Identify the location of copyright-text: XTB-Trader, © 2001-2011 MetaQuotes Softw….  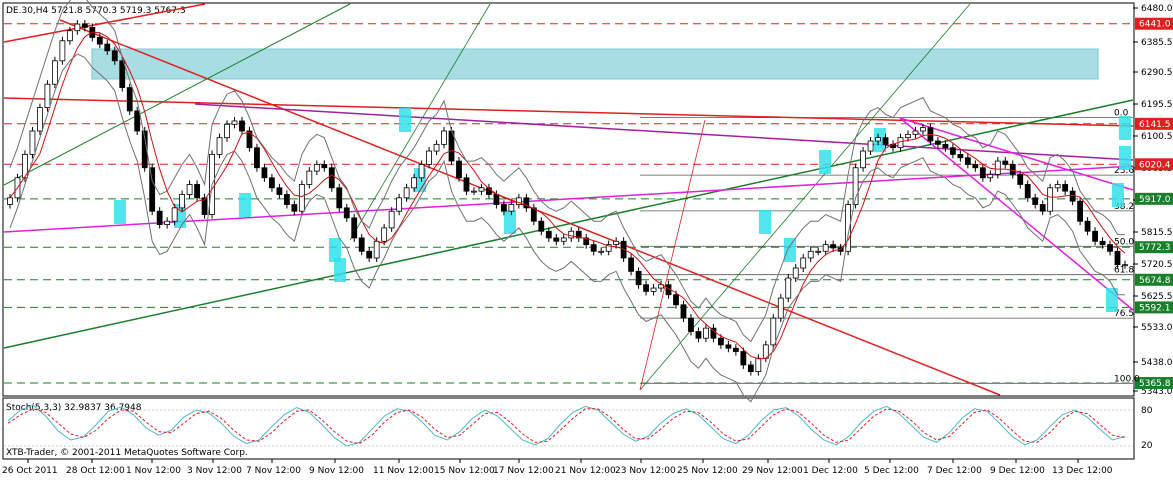
(127, 453).